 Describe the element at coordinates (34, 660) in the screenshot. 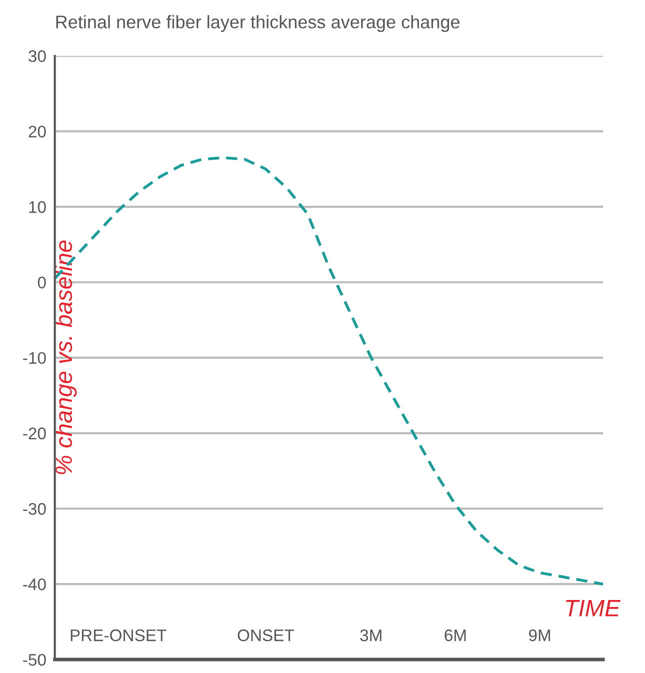

I see `y-tick-label: -50` at that location.